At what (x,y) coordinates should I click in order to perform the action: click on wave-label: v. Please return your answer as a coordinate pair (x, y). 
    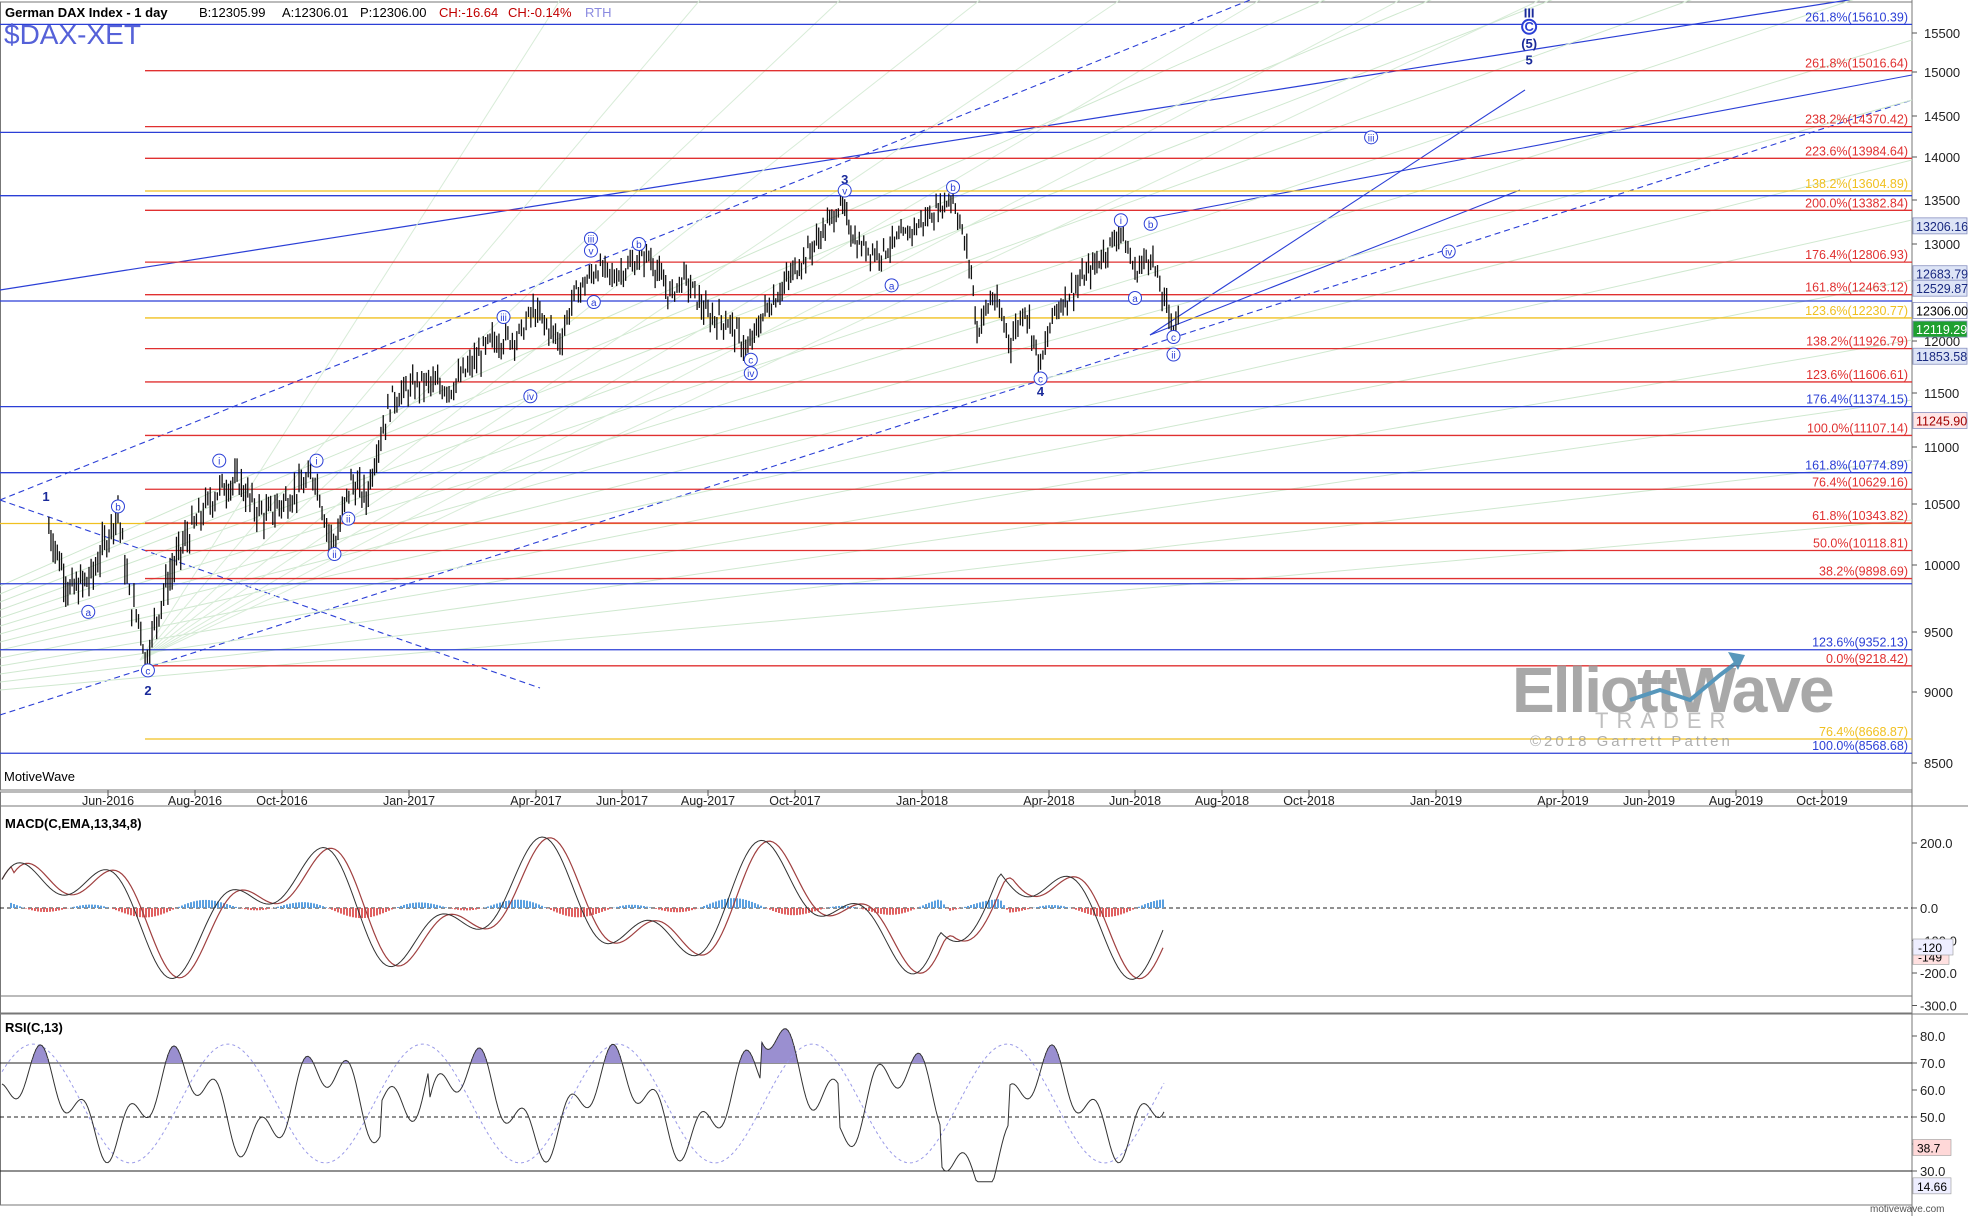
    Looking at the image, I should click on (590, 252).